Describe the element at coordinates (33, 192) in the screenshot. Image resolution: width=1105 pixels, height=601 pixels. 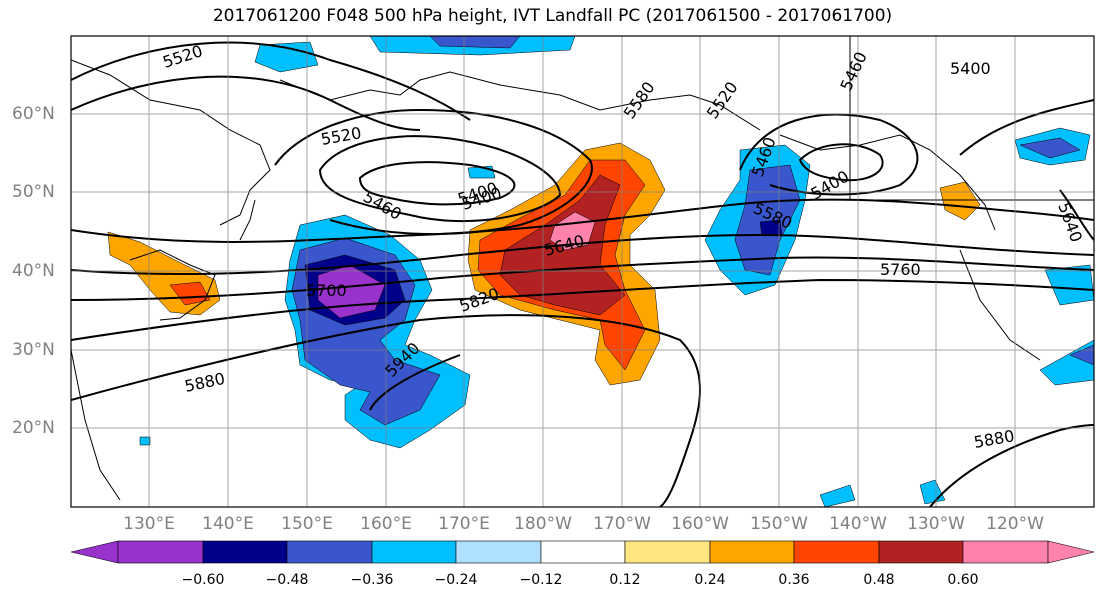
I see `lat-label: 50°N` at that location.